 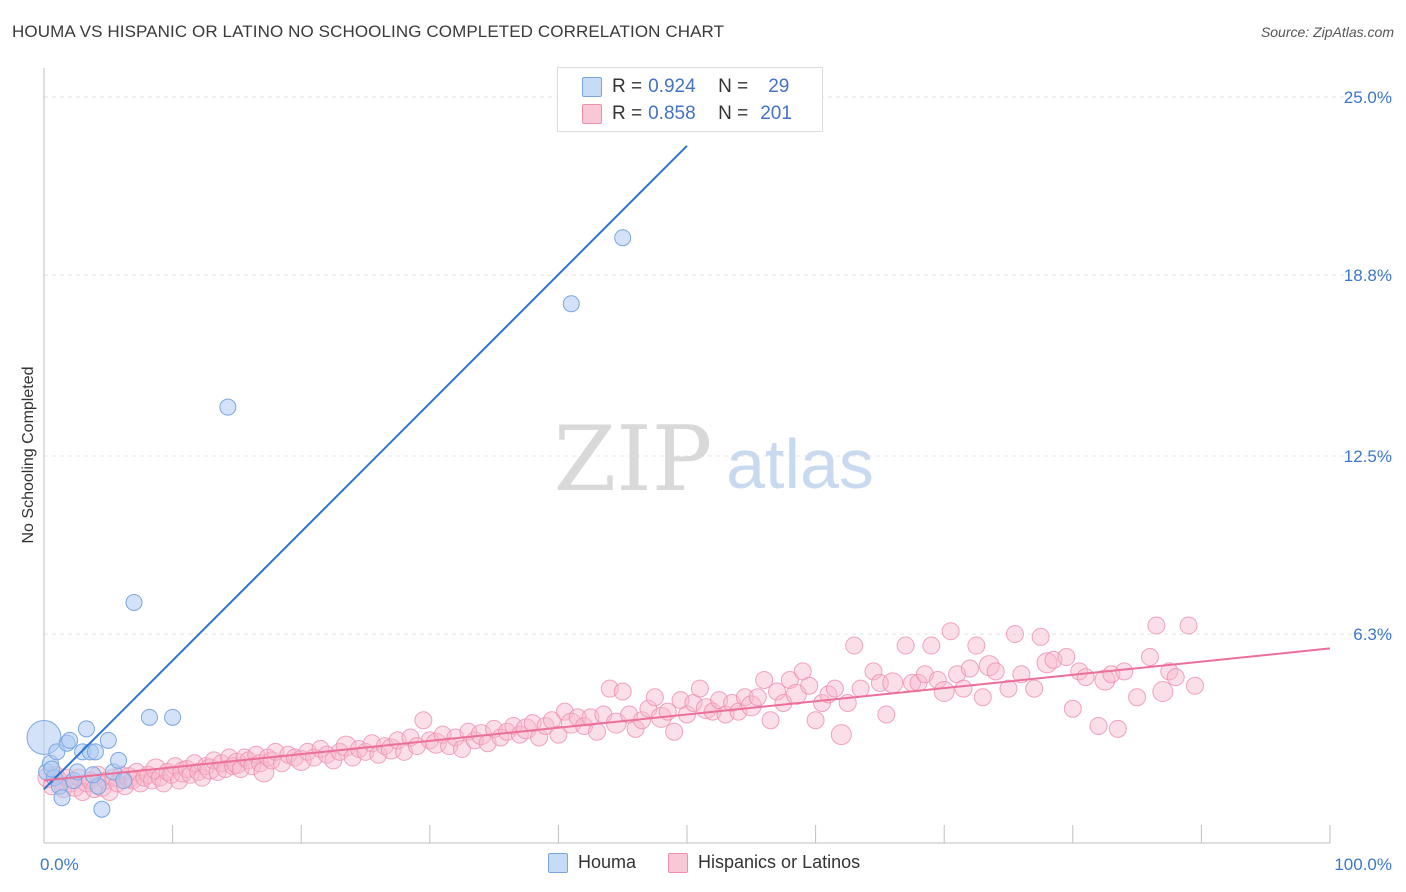 What do you see at coordinates (592, 87) in the screenshot?
I see `houma-swatch` at bounding box center [592, 87].